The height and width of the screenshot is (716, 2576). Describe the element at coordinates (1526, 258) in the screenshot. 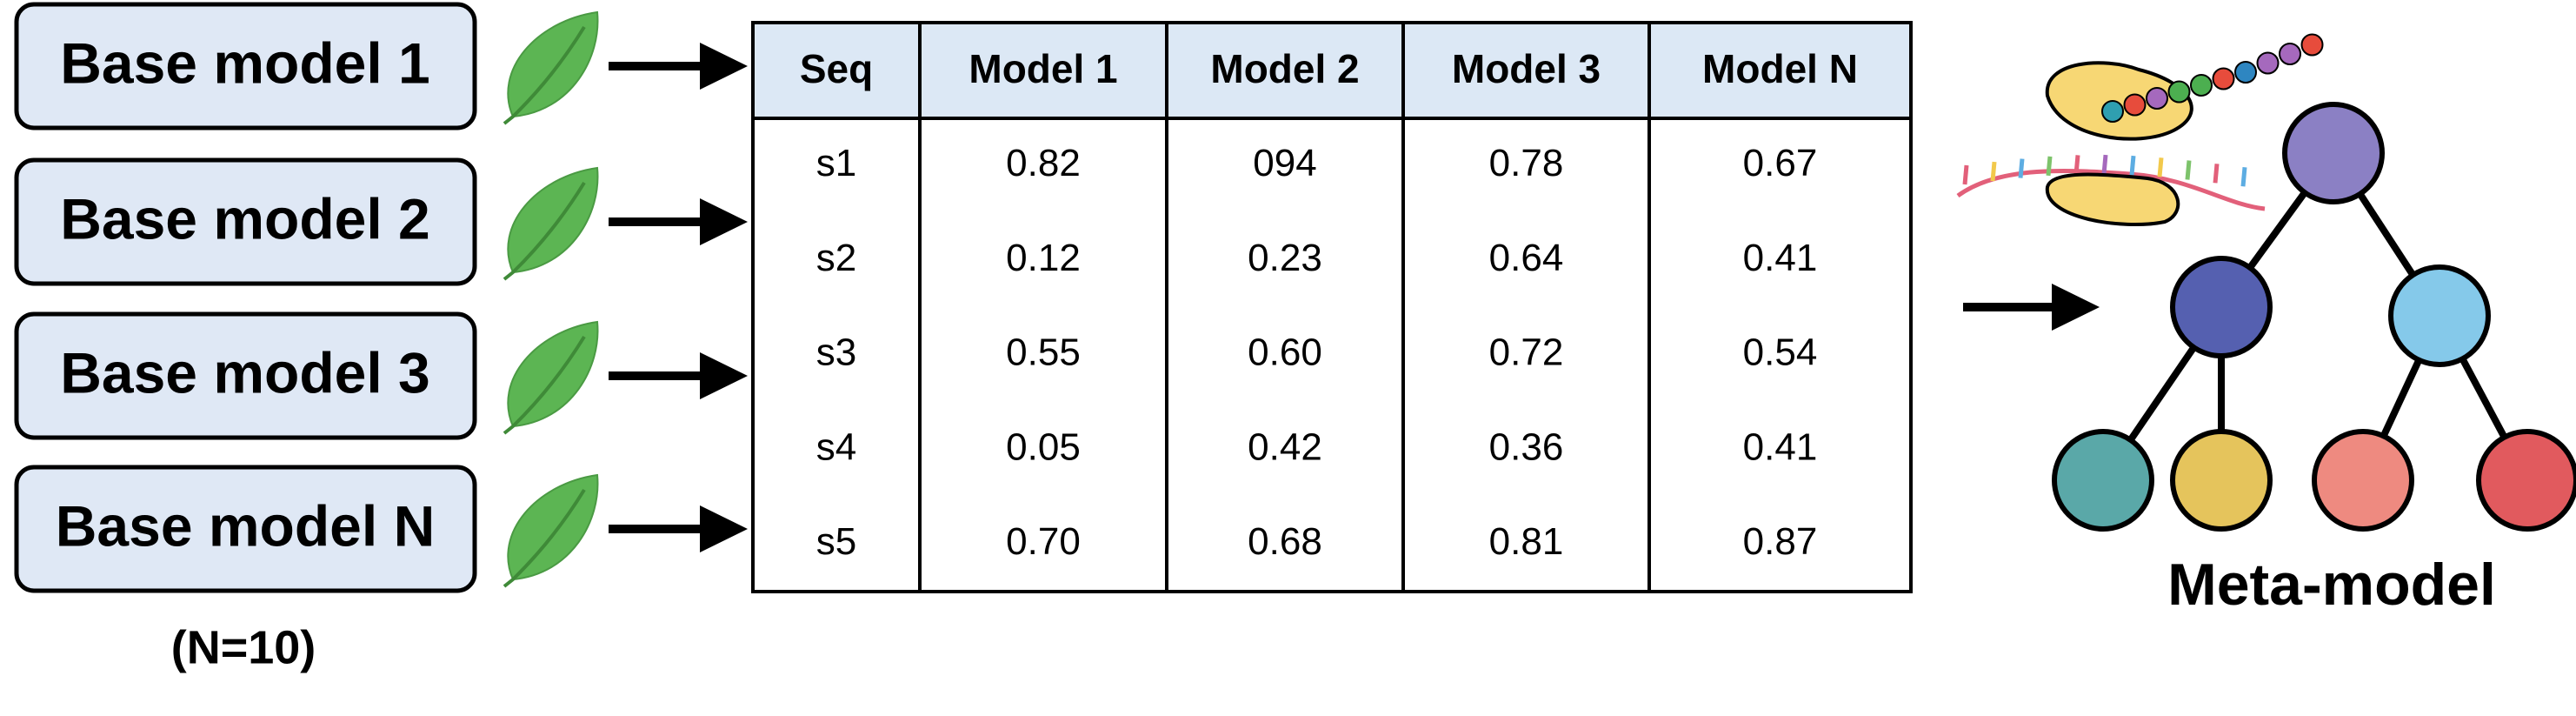

I see `table-cell: 0.64` at that location.